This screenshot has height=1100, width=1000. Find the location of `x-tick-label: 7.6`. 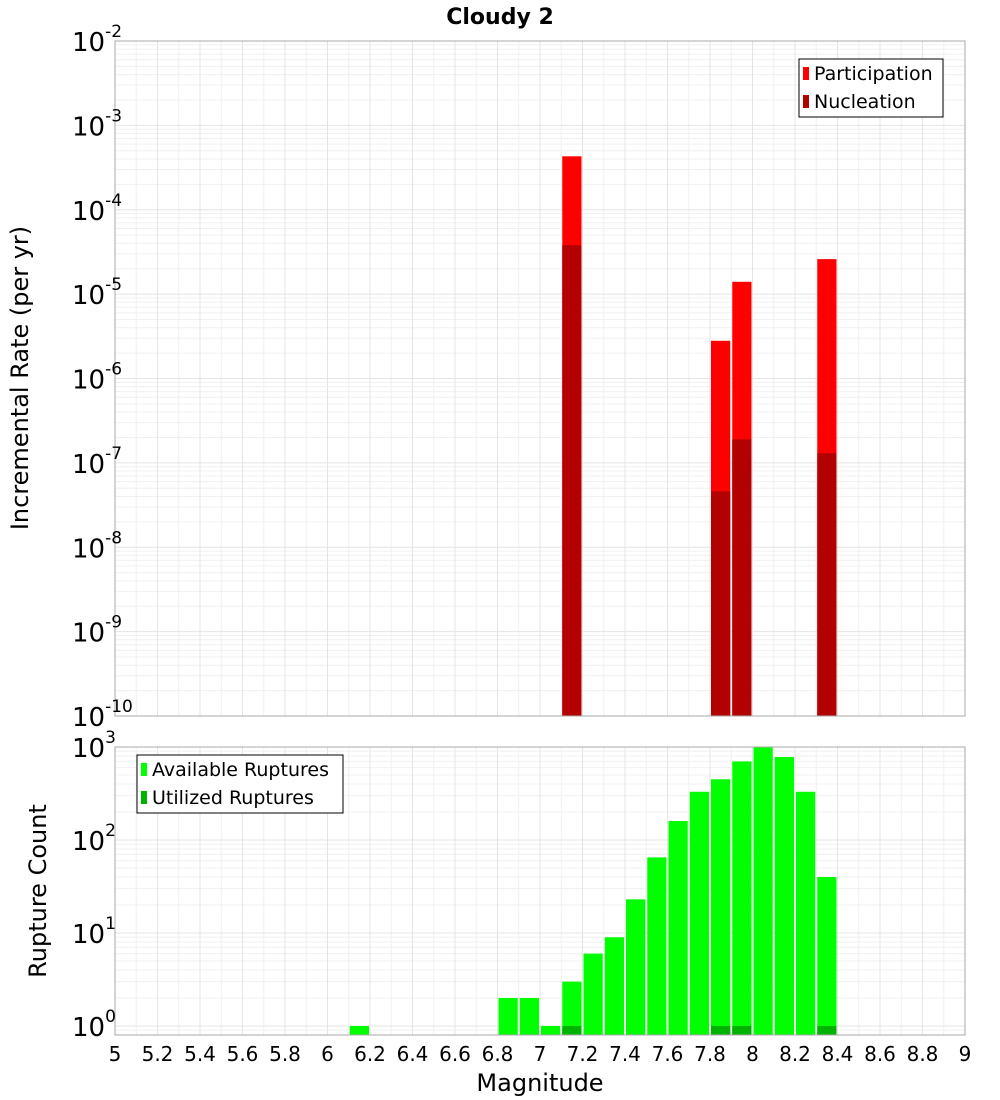

x-tick-label: 7.6 is located at coordinates (668, 1054).